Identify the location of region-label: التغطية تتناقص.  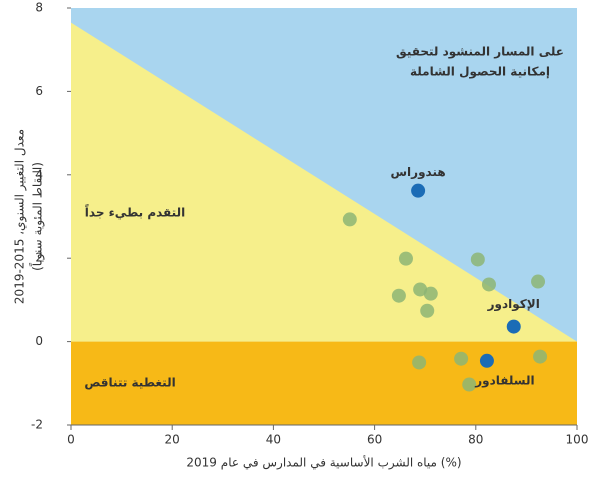
(129, 383).